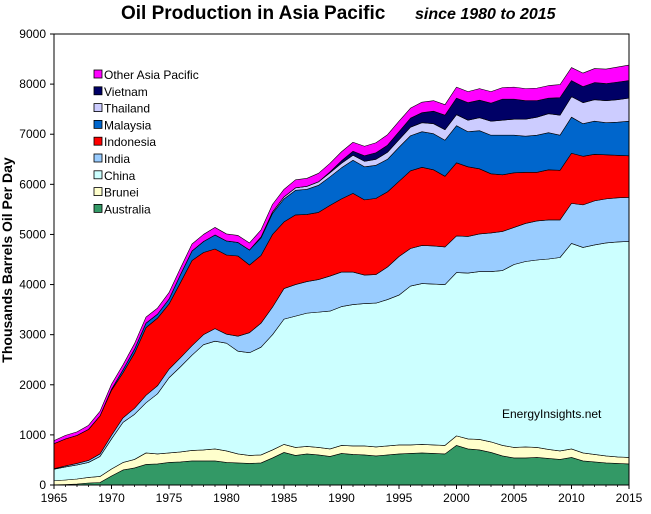 The width and height of the screenshot is (651, 514). Describe the element at coordinates (552, 414) in the screenshot. I see `source-annotation: EnergyInsights.net` at that location.